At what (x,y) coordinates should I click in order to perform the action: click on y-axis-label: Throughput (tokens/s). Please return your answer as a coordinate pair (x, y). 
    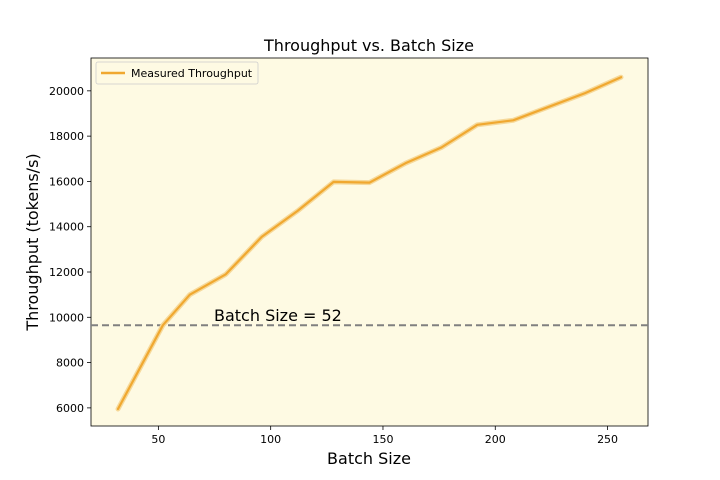
    Looking at the image, I should click on (32, 242).